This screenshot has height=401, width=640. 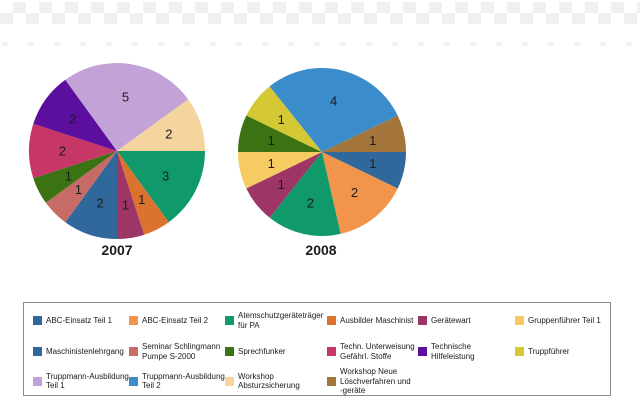 What do you see at coordinates (451, 320) in the screenshot?
I see `legend-item-label: Gerätewart` at bounding box center [451, 320].